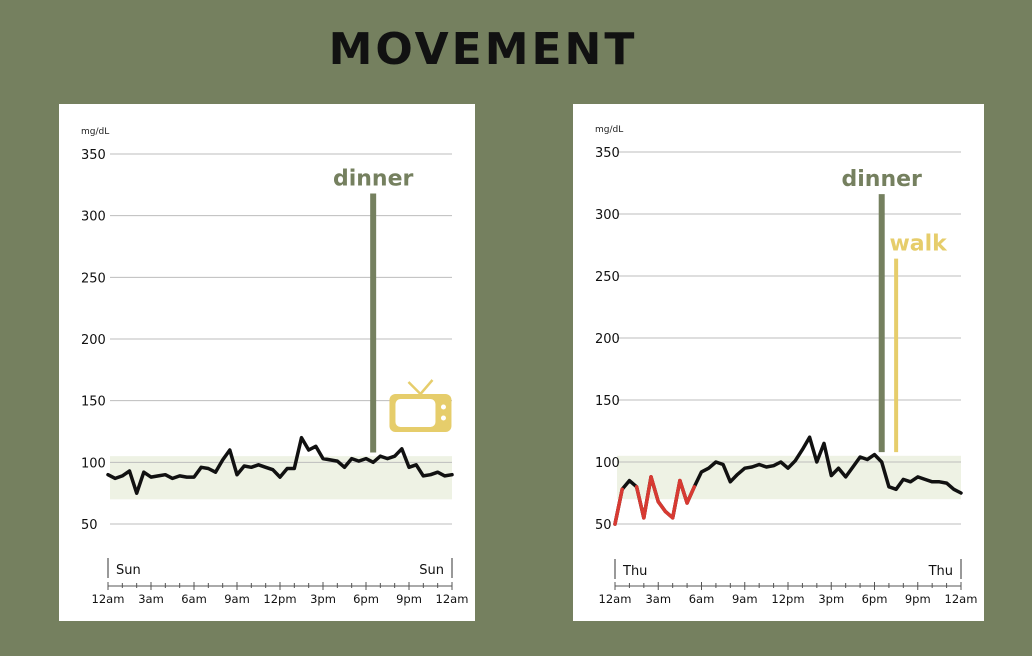 The image size is (1032, 656). I want to click on tv-screen, so click(415, 413).